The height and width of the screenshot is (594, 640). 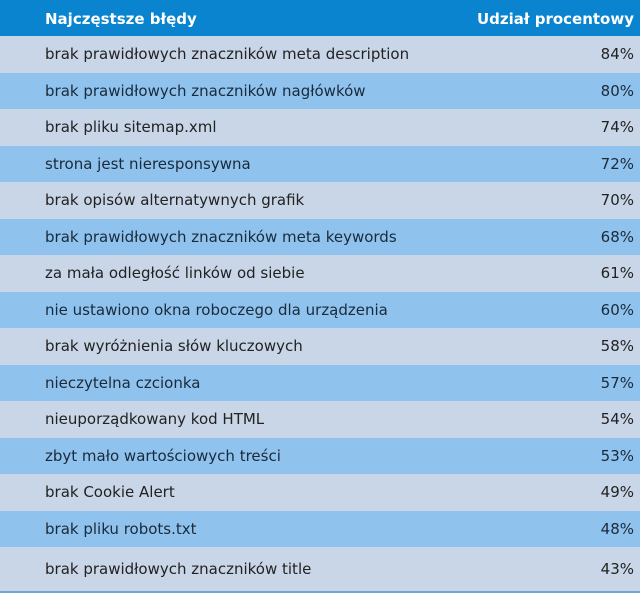 What do you see at coordinates (320, 528) in the screenshot?
I see `table-row: brak pliku robots.txt 48%` at bounding box center [320, 528].